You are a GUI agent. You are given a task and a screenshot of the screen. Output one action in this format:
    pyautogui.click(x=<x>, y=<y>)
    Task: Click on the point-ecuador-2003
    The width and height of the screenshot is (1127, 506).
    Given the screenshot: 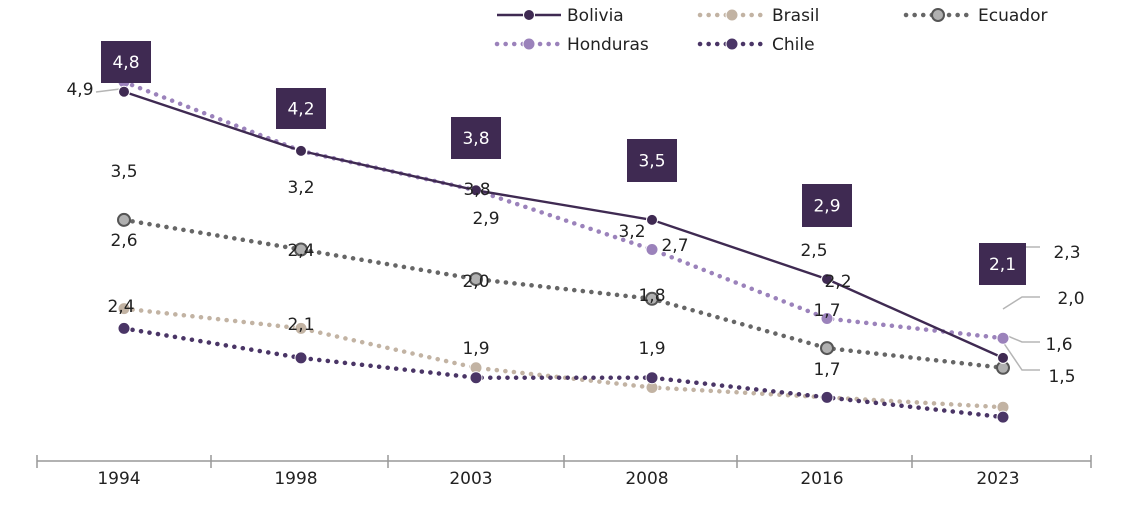 What is the action you would take?
    pyautogui.click(x=476, y=279)
    